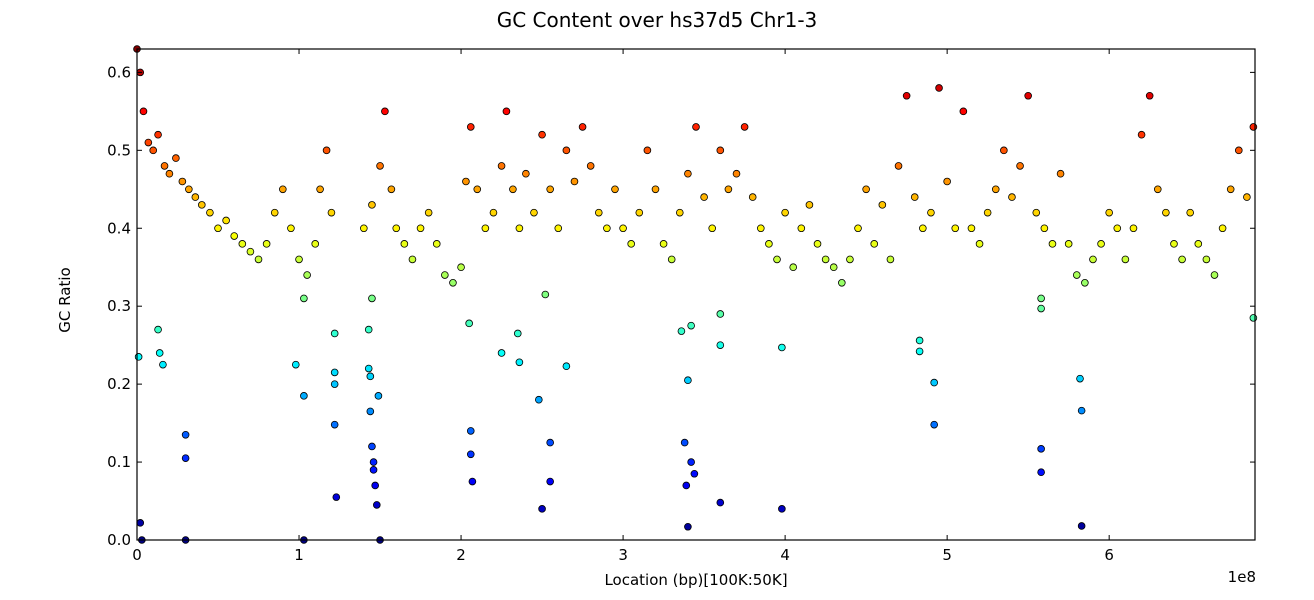  Describe the element at coordinates (119, 150) in the screenshot. I see `y-tick-label: 0.5` at that location.